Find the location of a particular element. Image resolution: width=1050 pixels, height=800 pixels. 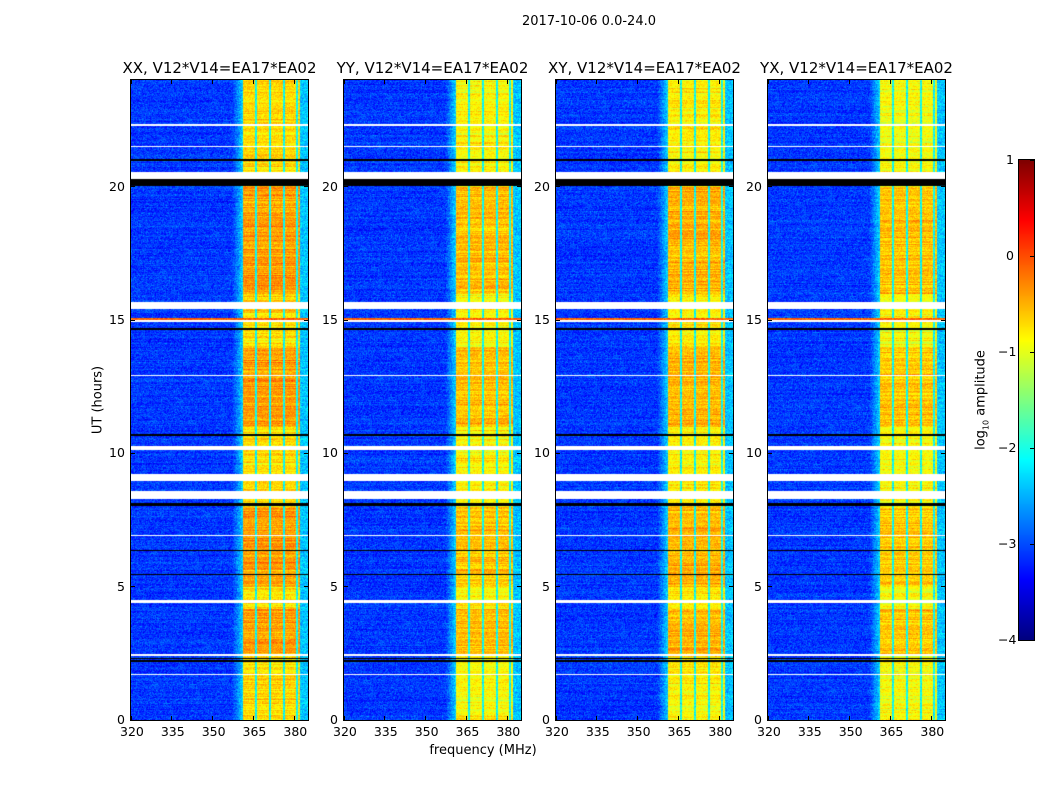

panel-title: XY, V12*V14=EA17*EA02 is located at coordinates (644, 68).